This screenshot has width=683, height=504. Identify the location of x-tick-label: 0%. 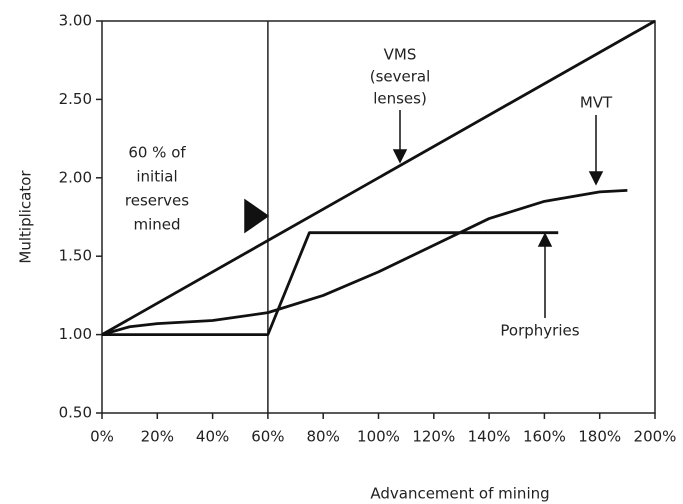
(102, 437).